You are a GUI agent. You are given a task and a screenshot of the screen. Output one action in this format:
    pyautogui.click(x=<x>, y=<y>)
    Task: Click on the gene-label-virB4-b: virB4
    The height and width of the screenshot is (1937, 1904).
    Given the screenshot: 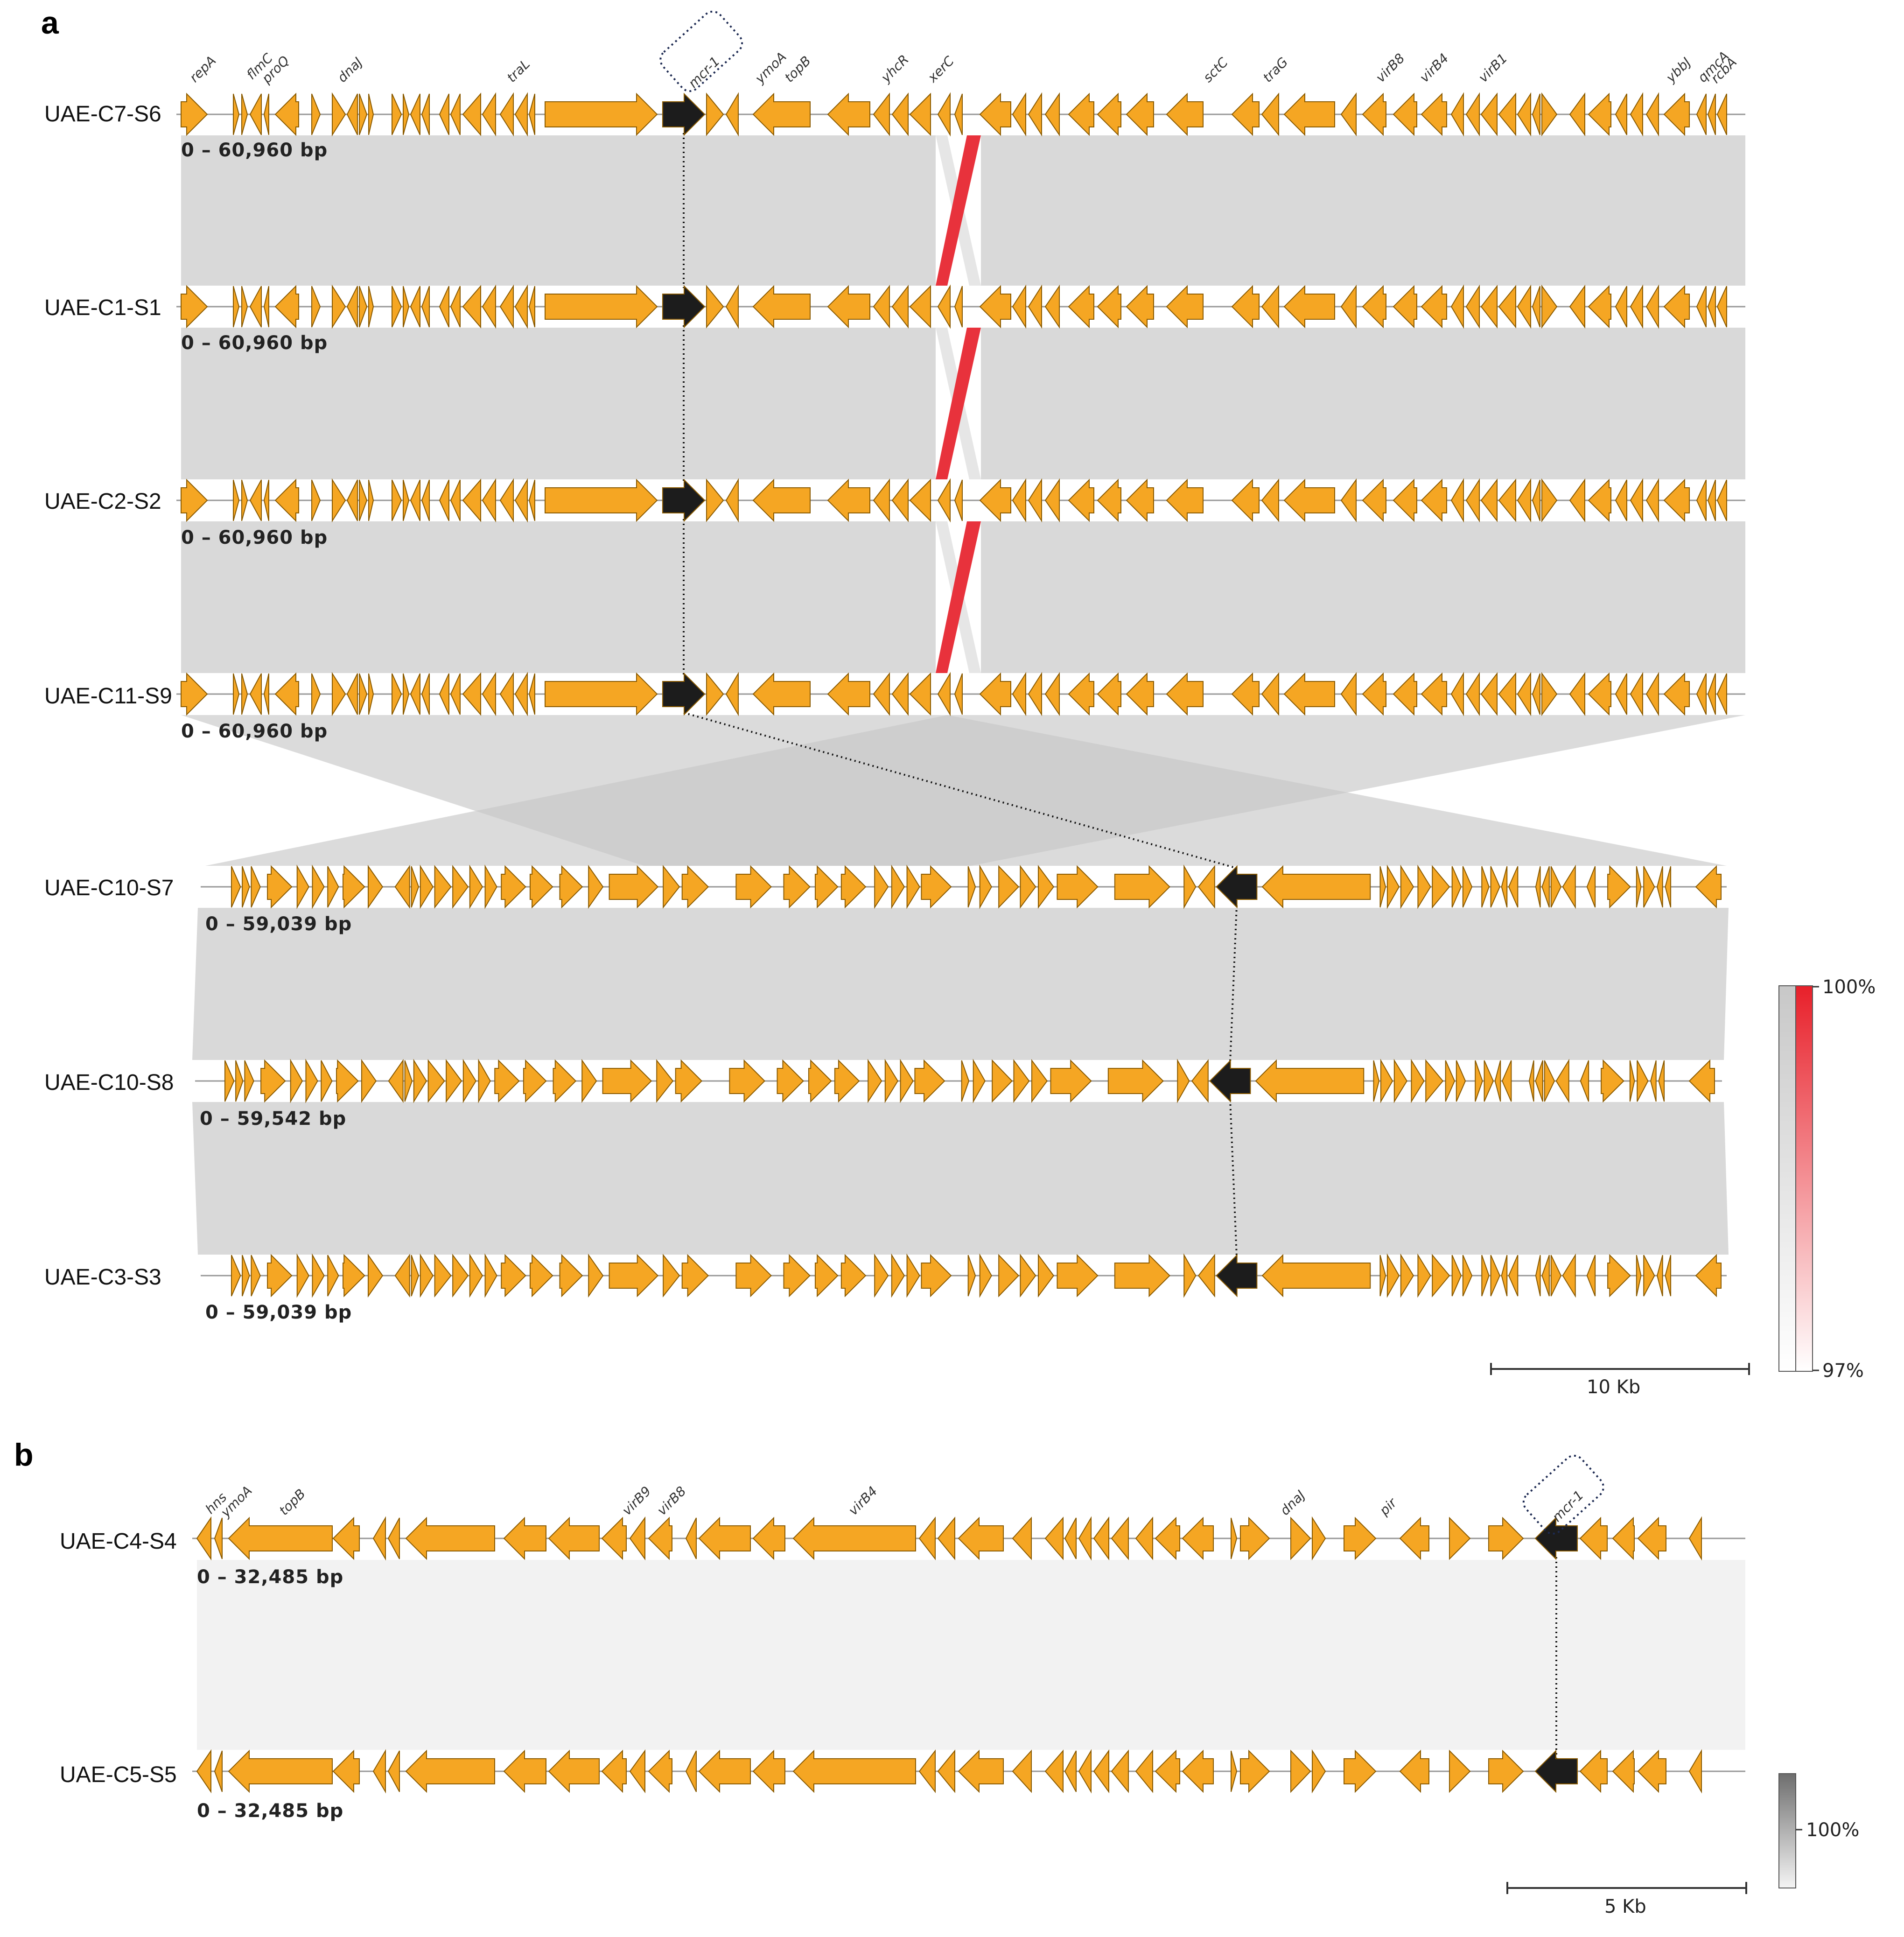 What is the action you would take?
    pyautogui.click(x=863, y=1500)
    